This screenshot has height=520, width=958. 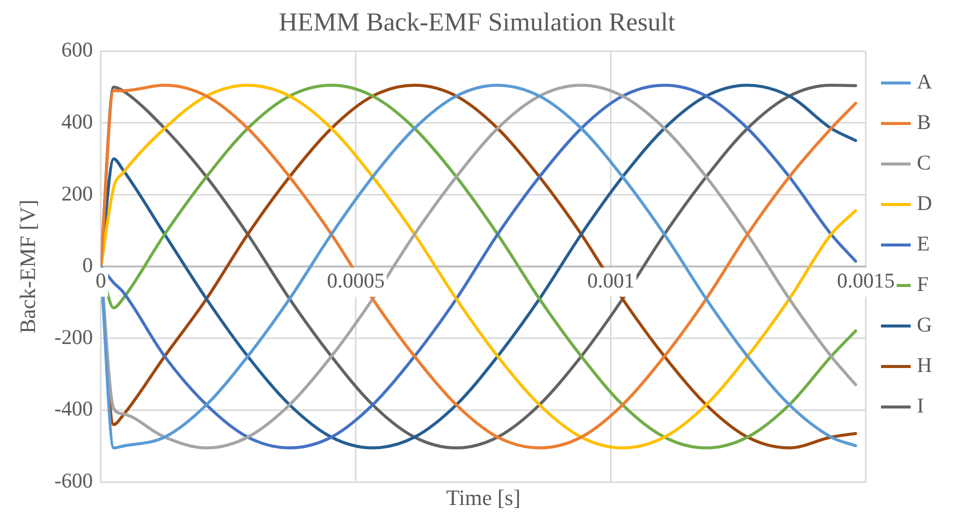 What do you see at coordinates (923, 122) in the screenshot?
I see `legend-label: B` at bounding box center [923, 122].